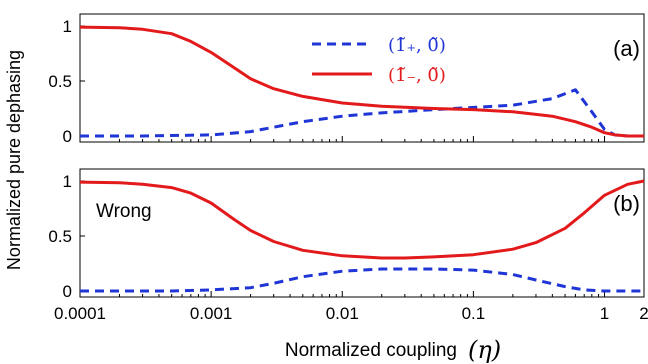 The image size is (648, 364). What do you see at coordinates (417, 45) in the screenshot?
I see `legend-label: (1̃₊, 0̃)` at bounding box center [417, 45].